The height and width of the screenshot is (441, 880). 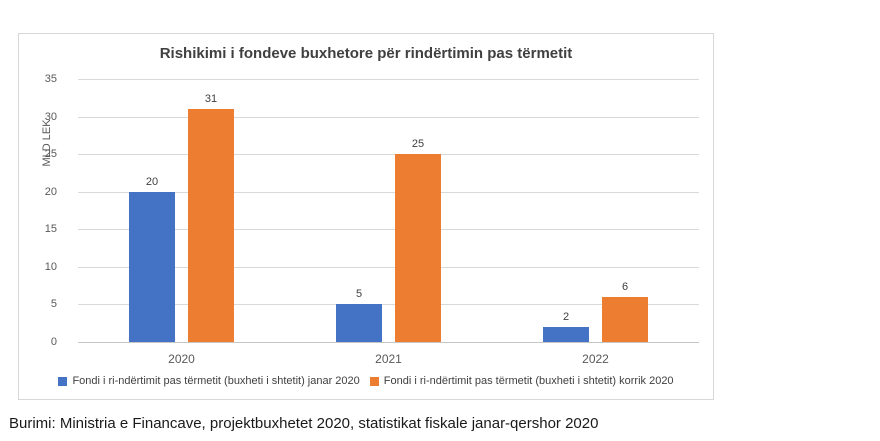 What do you see at coordinates (50, 154) in the screenshot?
I see `y-tick-label: 25` at bounding box center [50, 154].